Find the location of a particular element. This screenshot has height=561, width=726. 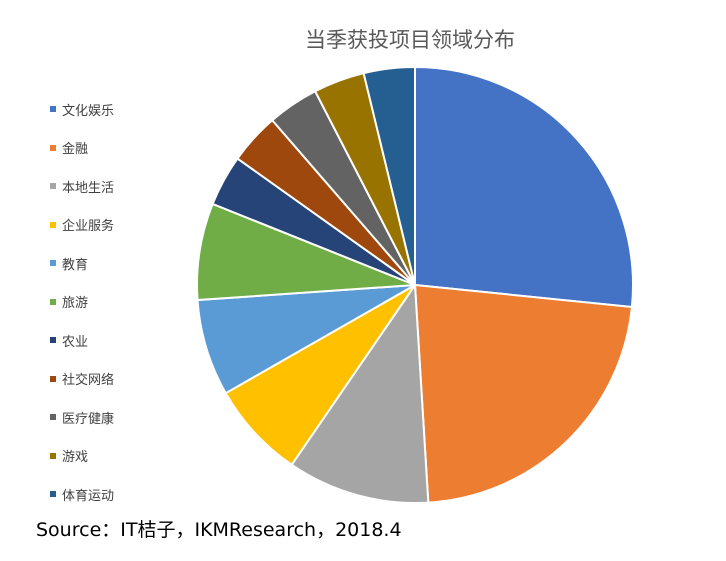

legend-item-10: 体育运动 is located at coordinates (82, 494).